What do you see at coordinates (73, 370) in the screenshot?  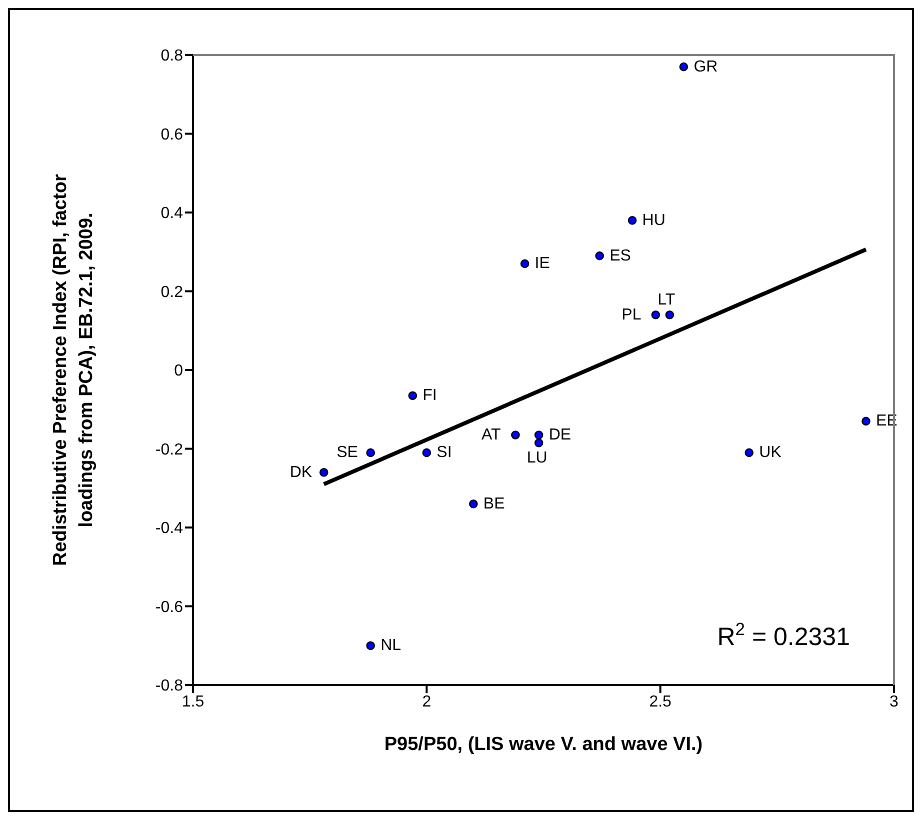 I see `y-axis-title: Redistributive Preference Index (RPI, factor loadings from PCA), EB.72.1, 2009.` at bounding box center [73, 370].